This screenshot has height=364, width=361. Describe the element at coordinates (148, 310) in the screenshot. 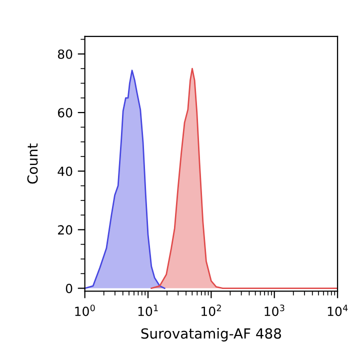

I see `x-tick-label: 10$^{1}$` at that location.